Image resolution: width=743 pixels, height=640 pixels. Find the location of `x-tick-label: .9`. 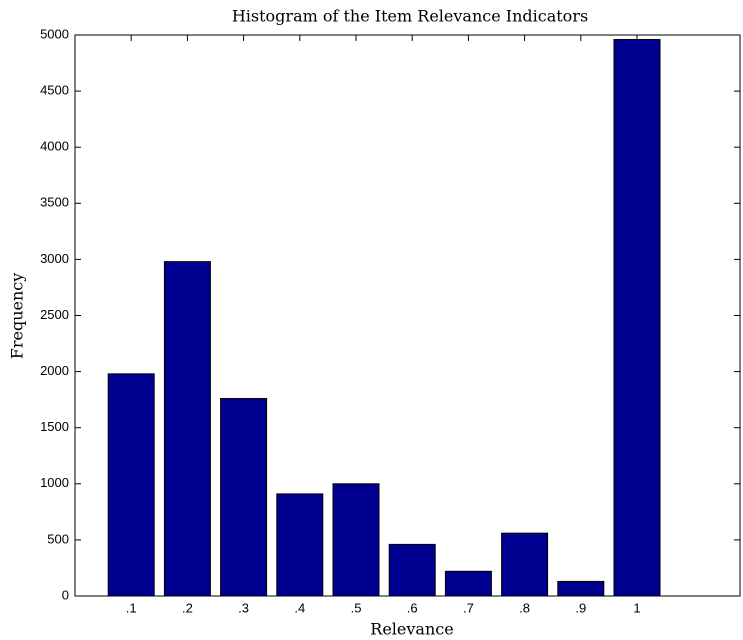

x-tick-label: .9 is located at coordinates (580, 607).